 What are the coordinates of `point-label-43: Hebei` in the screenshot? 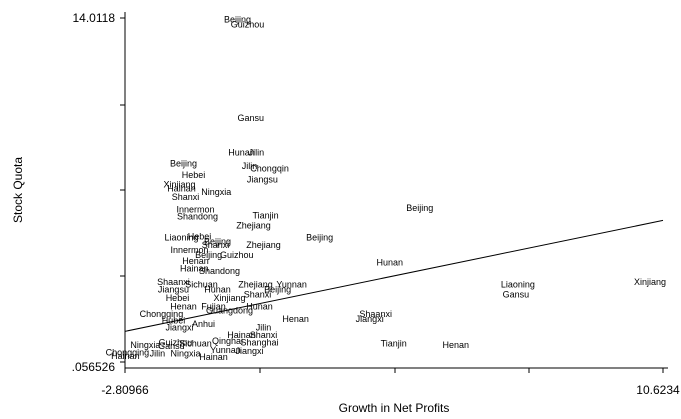 It's located at (178, 298).